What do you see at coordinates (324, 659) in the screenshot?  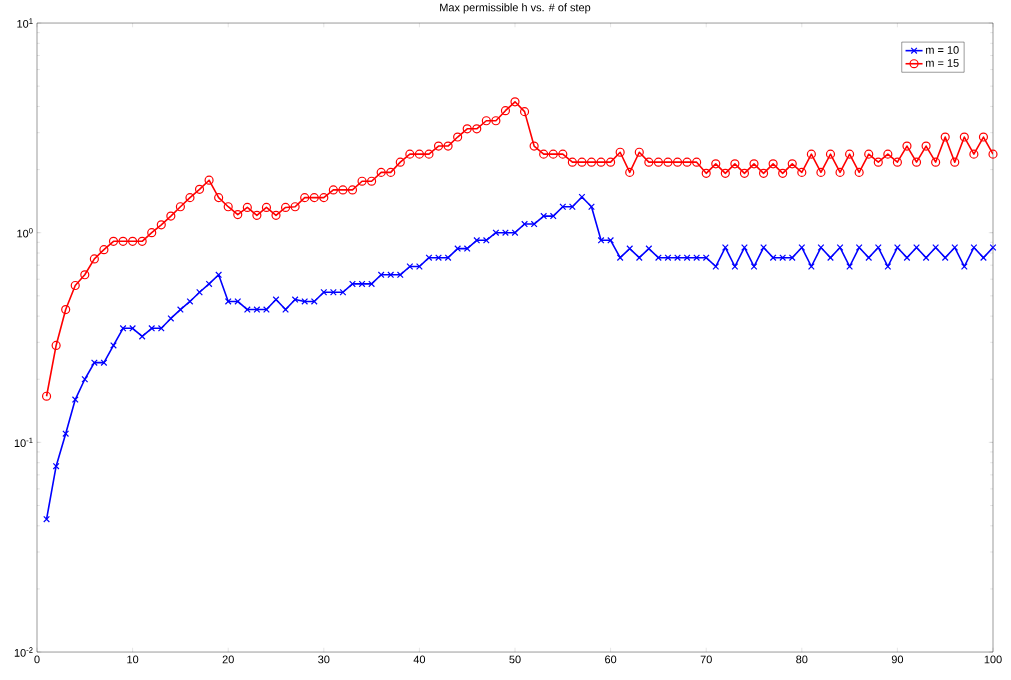 I see `x-tick-label: 30` at bounding box center [324, 659].